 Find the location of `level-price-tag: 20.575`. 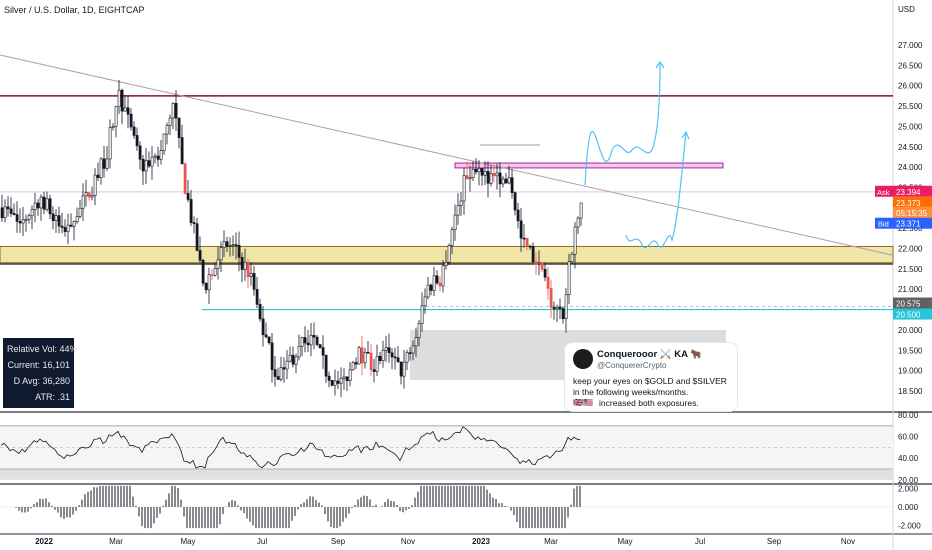

level-price-tag: 20.575 is located at coordinates (908, 303).